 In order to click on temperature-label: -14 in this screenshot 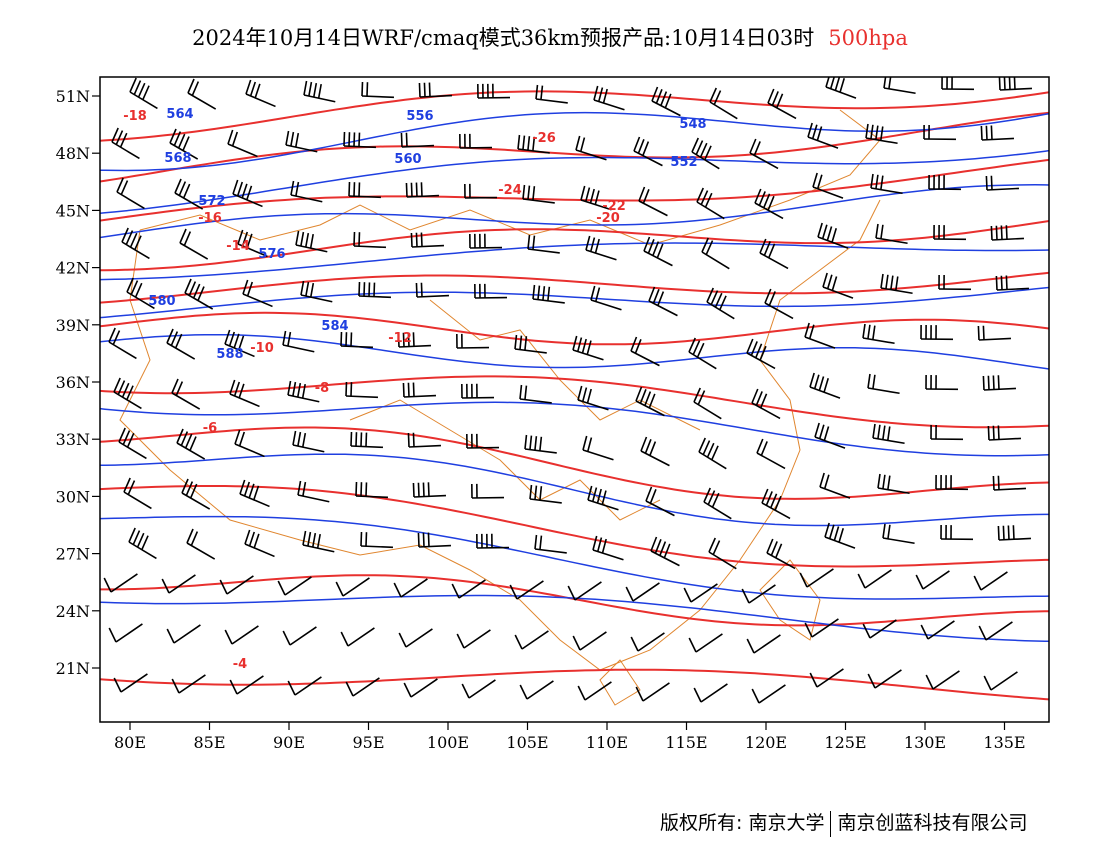, I will do `click(238, 246)`.